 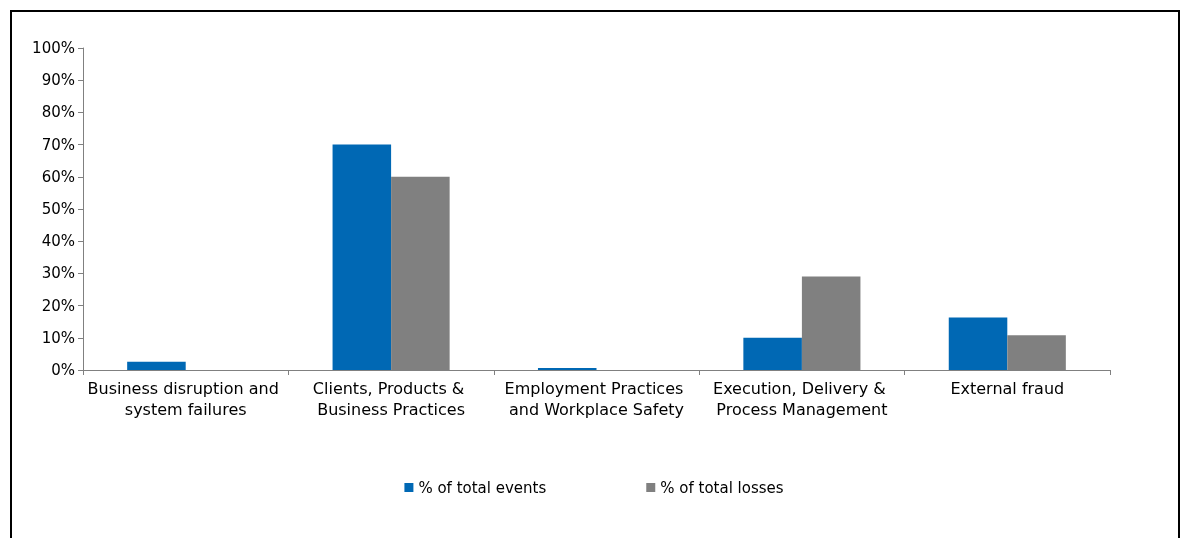 I want to click on y-tick-label: 50%, so click(x=58, y=209).